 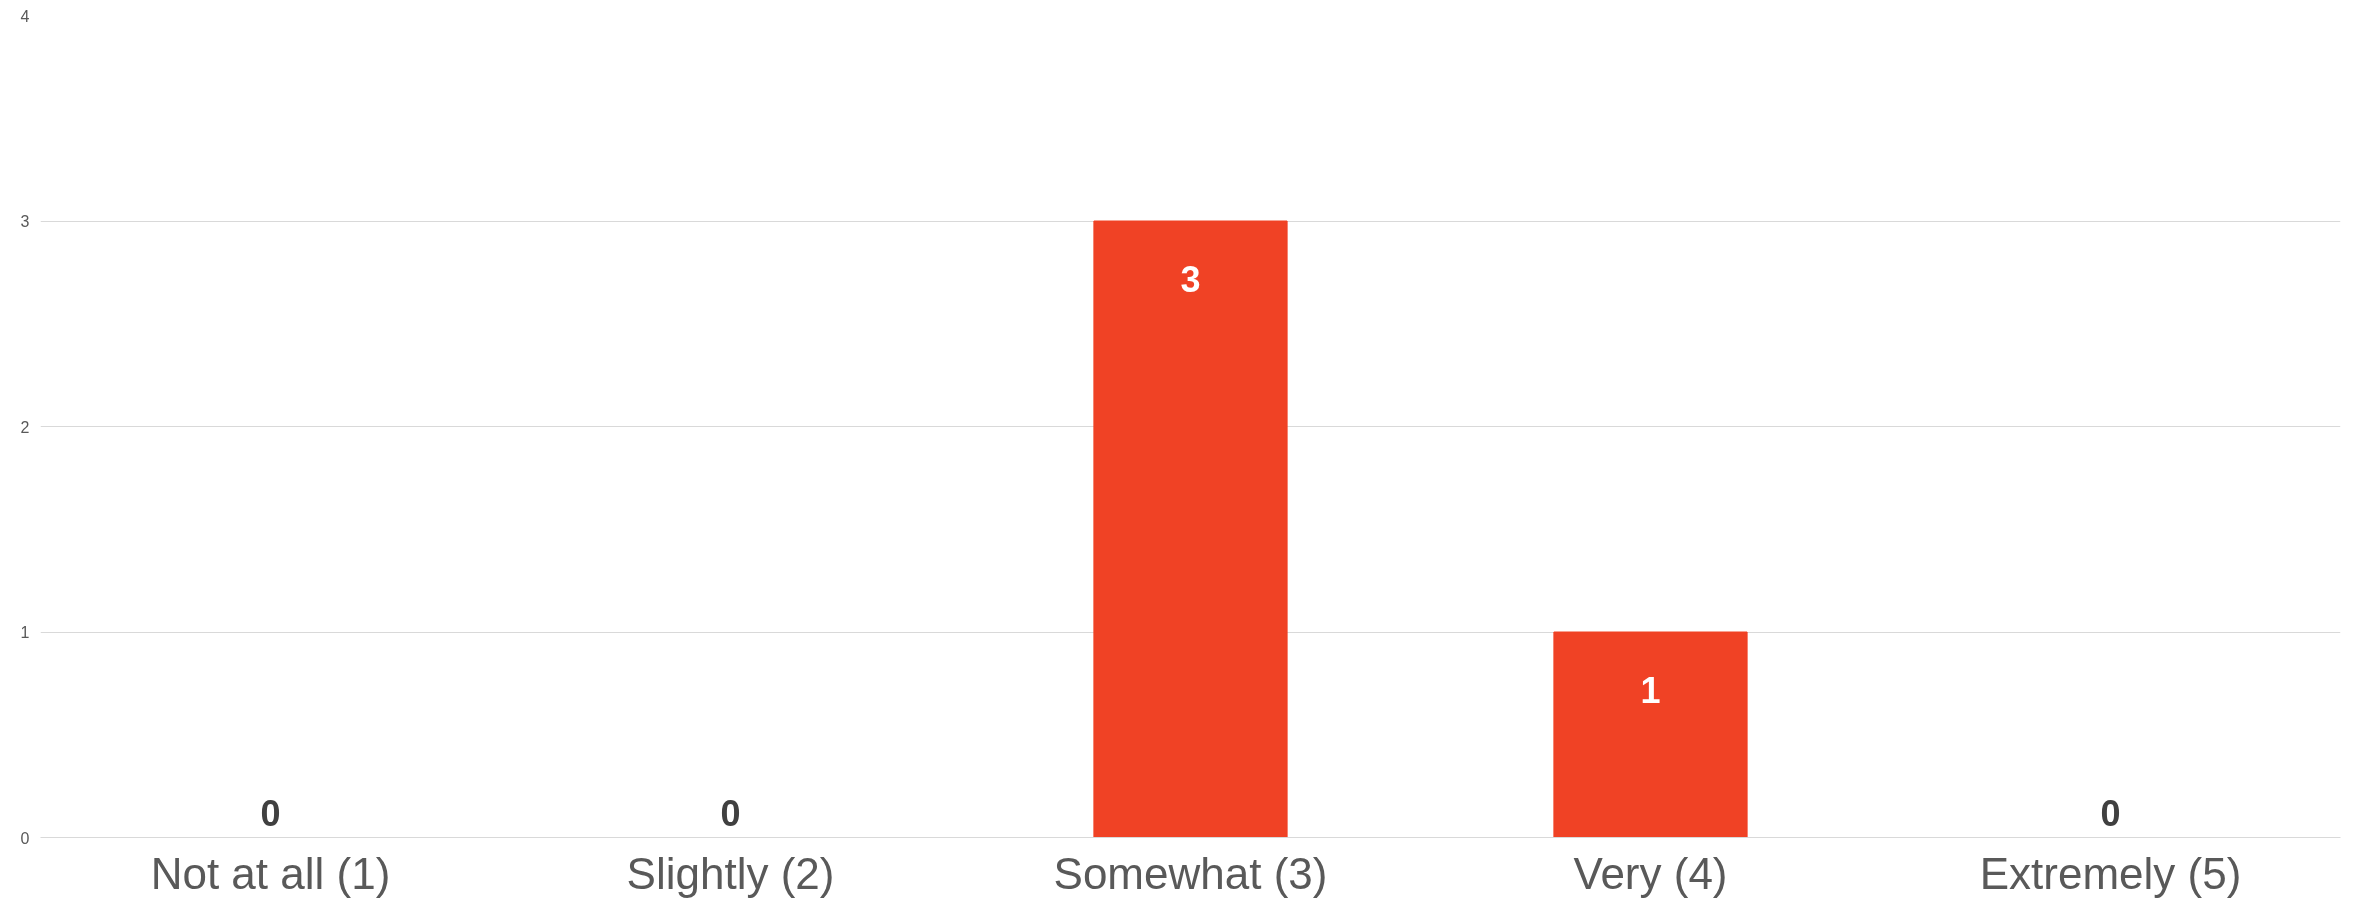 What do you see at coordinates (2110, 873) in the screenshot?
I see `x-tick-label: Extremely (5)` at bounding box center [2110, 873].